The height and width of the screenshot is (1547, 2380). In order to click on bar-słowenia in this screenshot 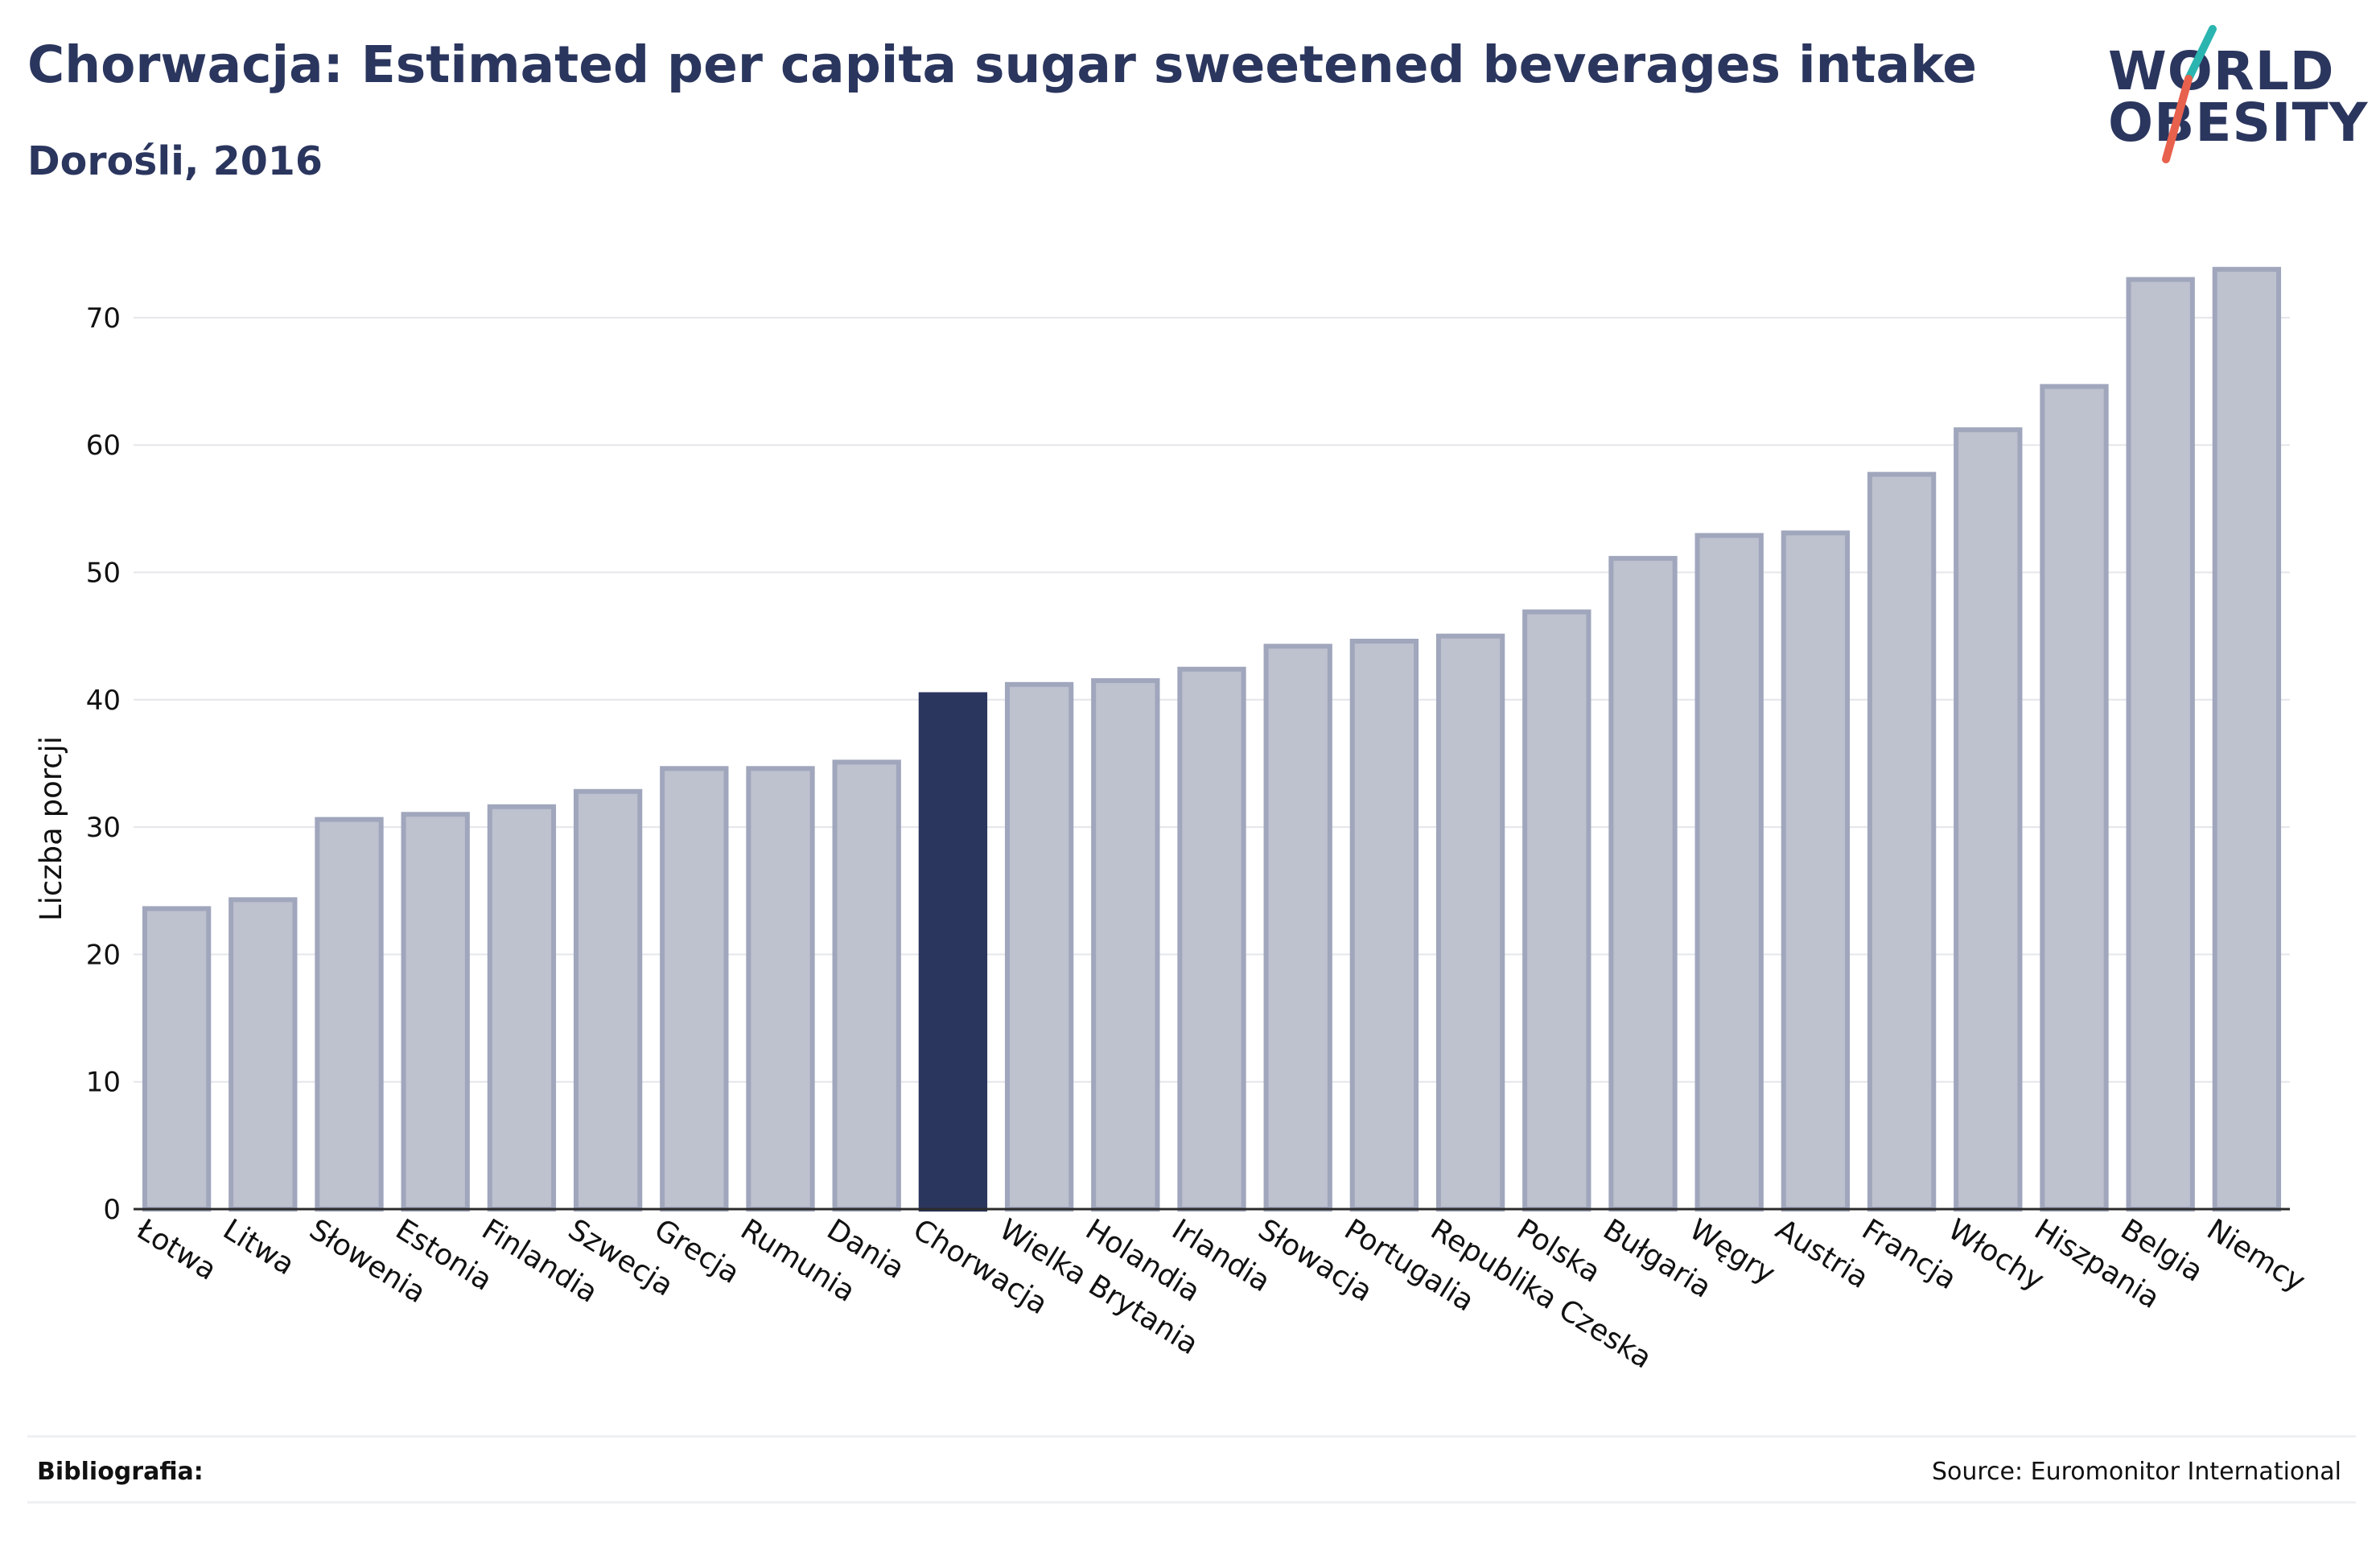, I will do `click(349, 1014)`.